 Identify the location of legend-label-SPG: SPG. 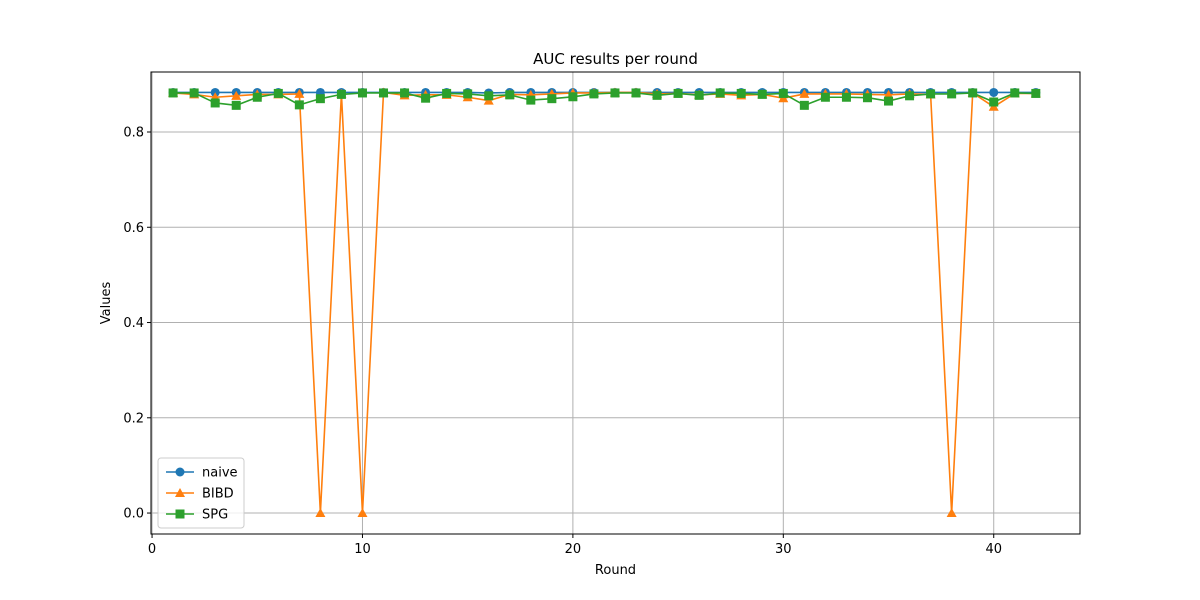
(215, 515).